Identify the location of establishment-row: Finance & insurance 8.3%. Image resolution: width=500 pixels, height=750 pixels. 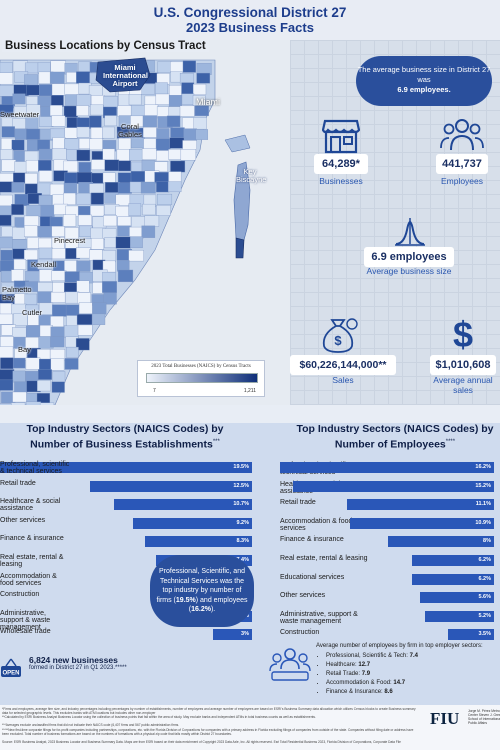
(126, 541).